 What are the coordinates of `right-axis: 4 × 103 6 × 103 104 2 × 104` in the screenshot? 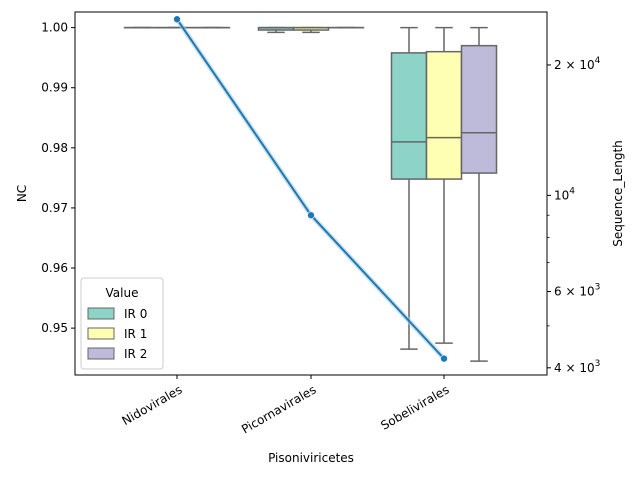 It's located at (574, 215).